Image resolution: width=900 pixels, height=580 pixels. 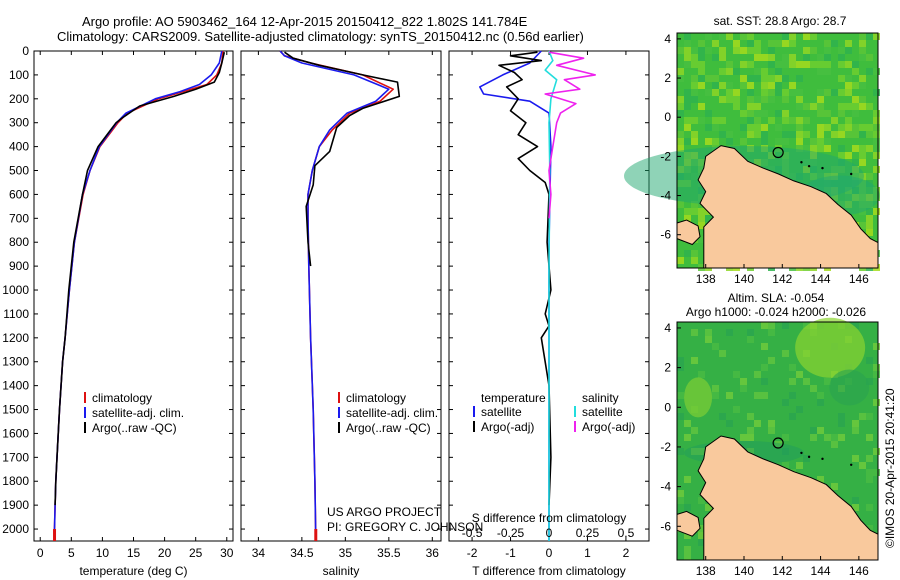 I want to click on x-tick-label: 25, so click(x=196, y=553).